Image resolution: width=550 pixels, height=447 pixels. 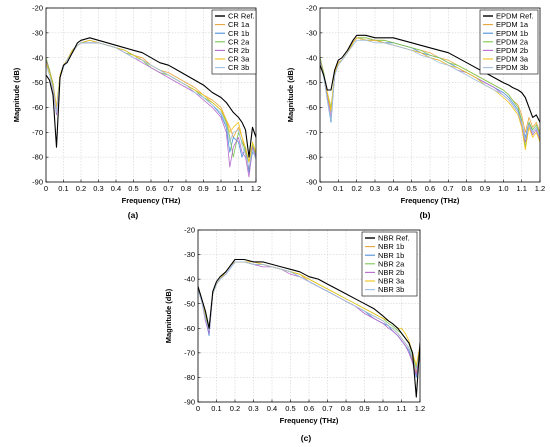 I want to click on legend-entry: CR 2b, so click(x=238, y=50).